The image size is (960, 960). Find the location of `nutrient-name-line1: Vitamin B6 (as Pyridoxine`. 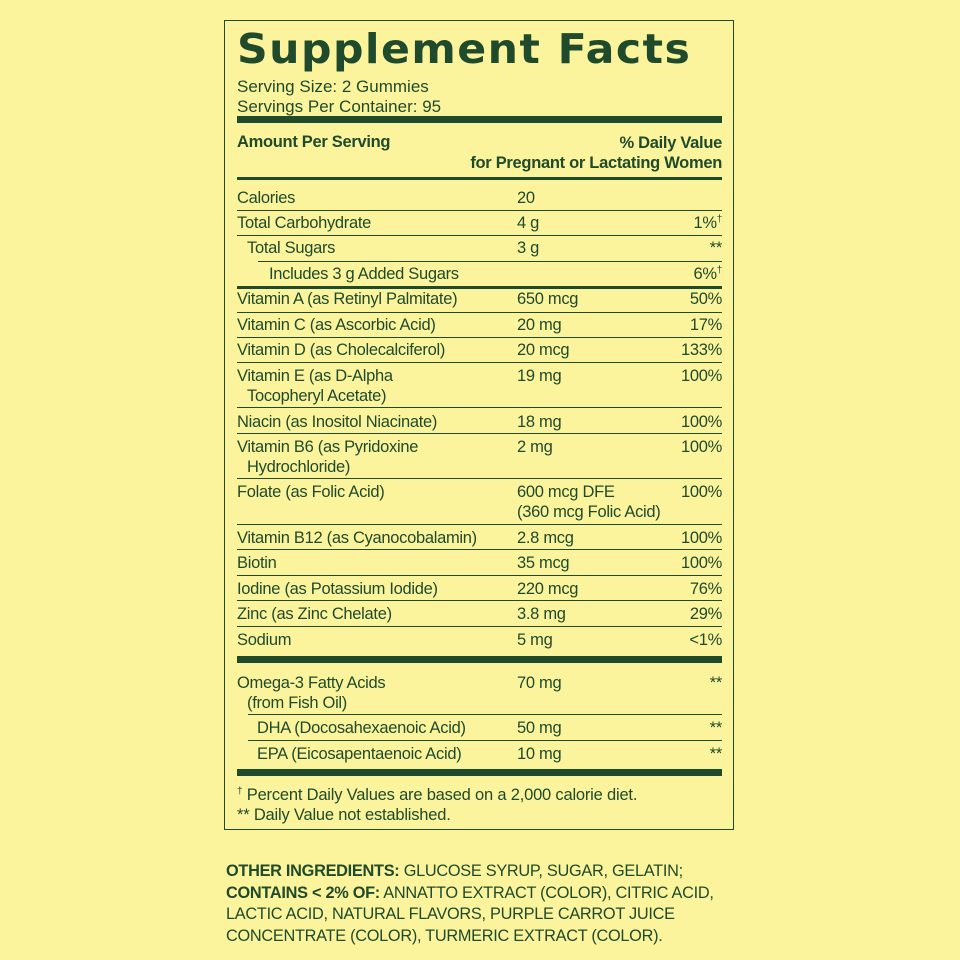

nutrient-name-line1: Vitamin B6 (as Pyridoxine is located at coordinates (328, 447).